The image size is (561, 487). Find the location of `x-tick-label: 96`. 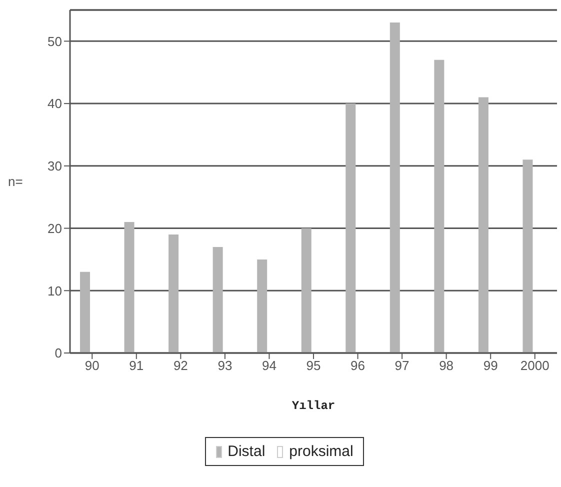

x-tick-label: 96 is located at coordinates (358, 366).